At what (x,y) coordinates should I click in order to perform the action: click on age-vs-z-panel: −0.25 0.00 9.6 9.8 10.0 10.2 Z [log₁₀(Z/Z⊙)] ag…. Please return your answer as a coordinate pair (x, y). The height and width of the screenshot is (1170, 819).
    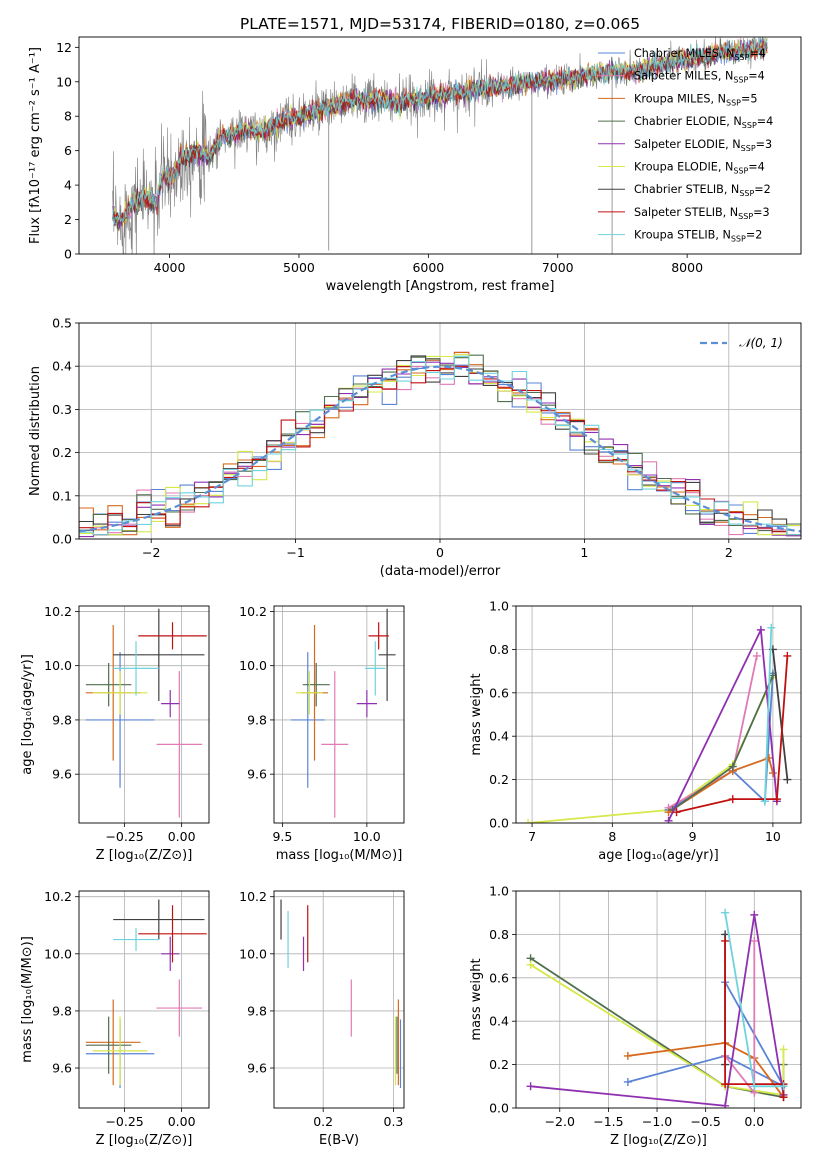
    Looking at the image, I should click on (115, 733).